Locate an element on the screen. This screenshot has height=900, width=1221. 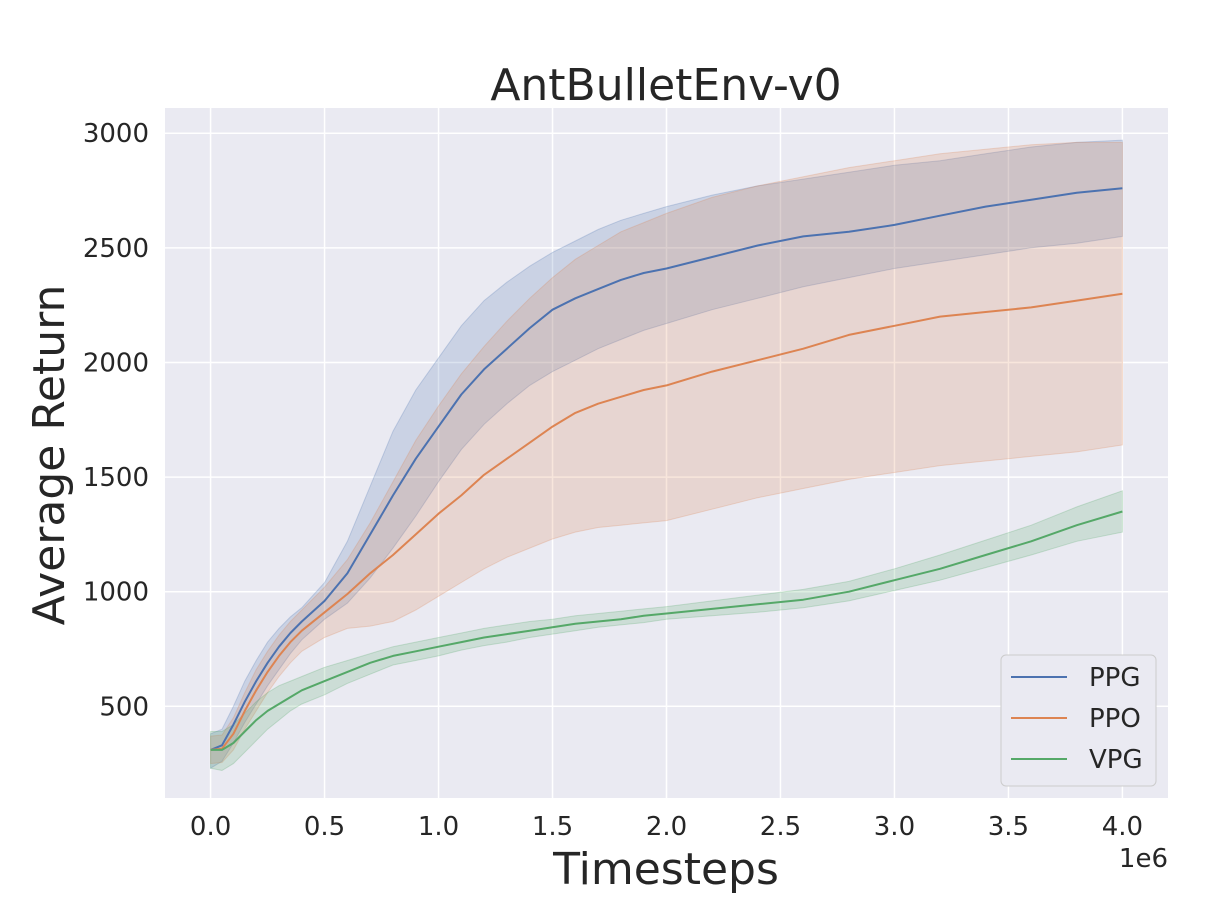
chart-title: AntBulletEnv-v0 is located at coordinates (665, 85).